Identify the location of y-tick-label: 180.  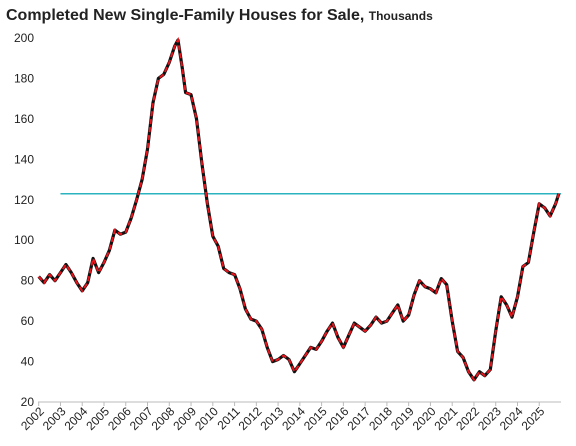
(24, 78).